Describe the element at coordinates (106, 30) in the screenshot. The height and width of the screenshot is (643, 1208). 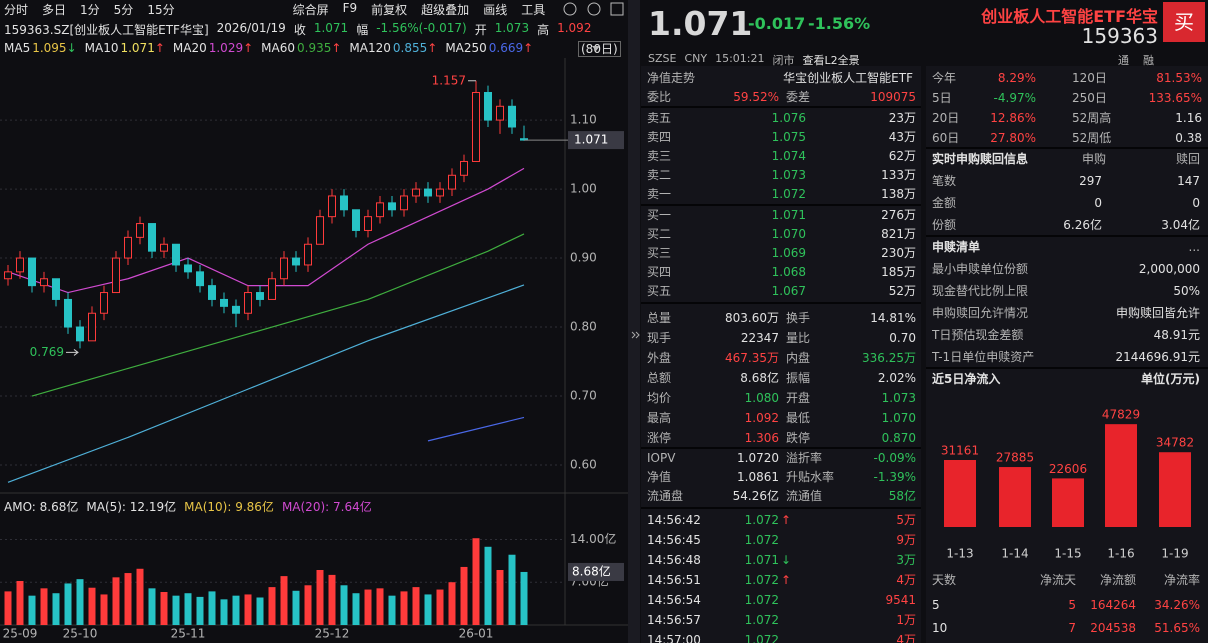
I see `security-name: 159363.SZ[创业板人工智能ETF华宝]` at that location.